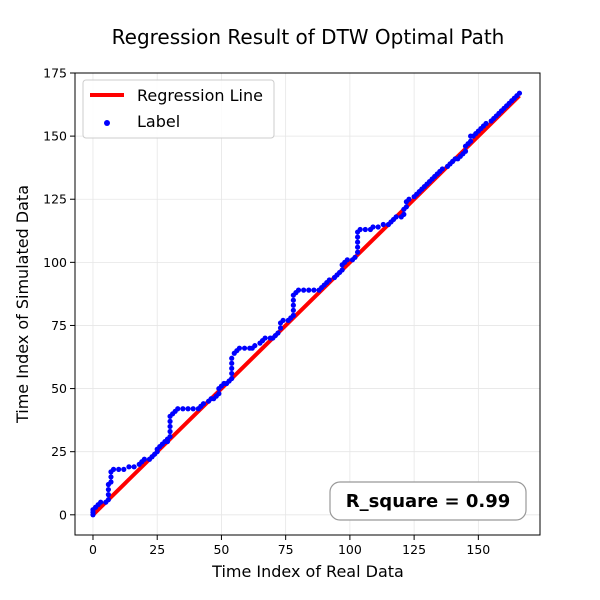  Describe the element at coordinates (307, 571) in the screenshot. I see `x-axis-label: Time Index of Real Data` at that location.